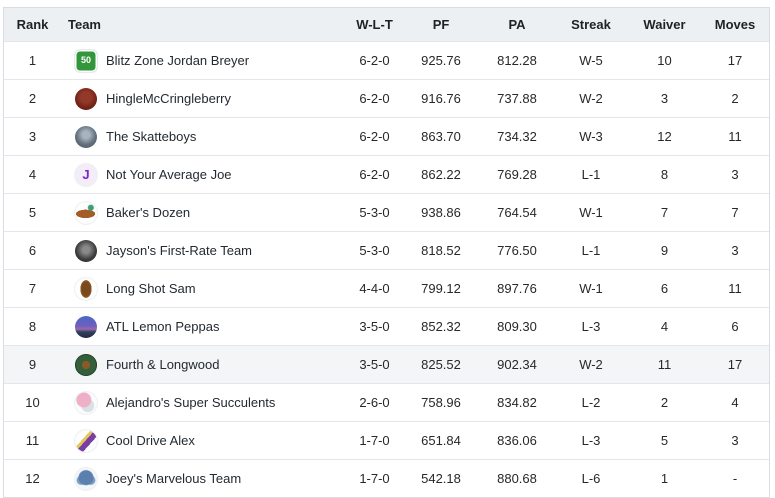 Image resolution: width=775 pixels, height=498 pixels. I want to click on team-name-link: Baker's Dozen, so click(148, 212).